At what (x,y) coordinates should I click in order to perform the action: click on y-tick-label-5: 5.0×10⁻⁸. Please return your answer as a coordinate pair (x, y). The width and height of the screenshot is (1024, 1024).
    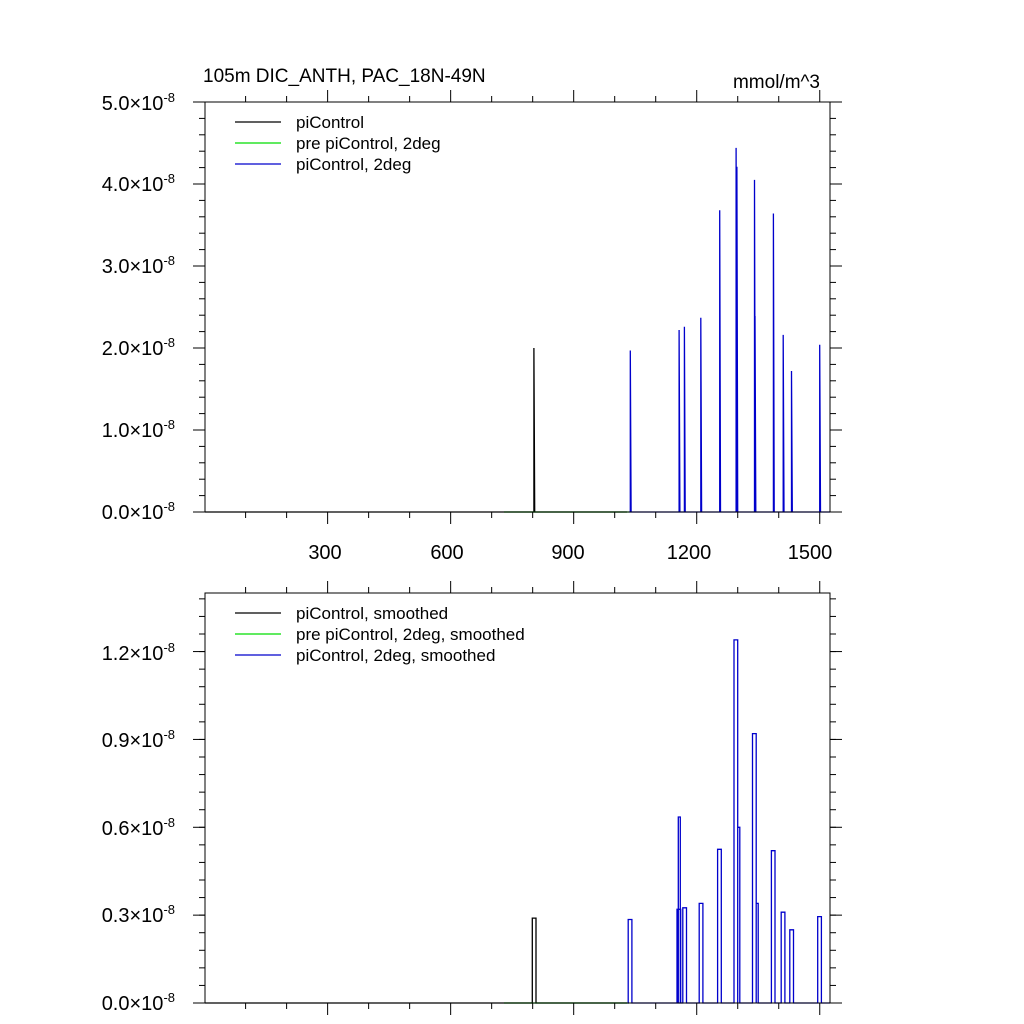
    Looking at the image, I should click on (138, 102).